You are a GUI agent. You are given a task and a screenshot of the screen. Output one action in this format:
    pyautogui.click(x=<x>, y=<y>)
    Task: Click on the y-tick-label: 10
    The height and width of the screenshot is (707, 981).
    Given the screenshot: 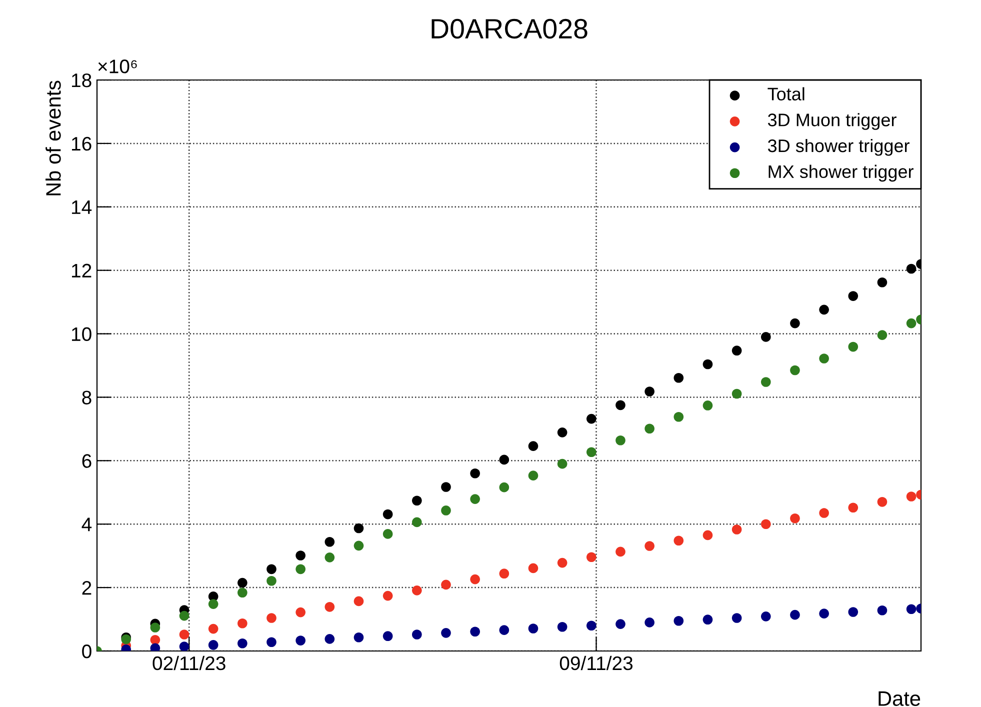 What is the action you would take?
    pyautogui.click(x=82, y=334)
    